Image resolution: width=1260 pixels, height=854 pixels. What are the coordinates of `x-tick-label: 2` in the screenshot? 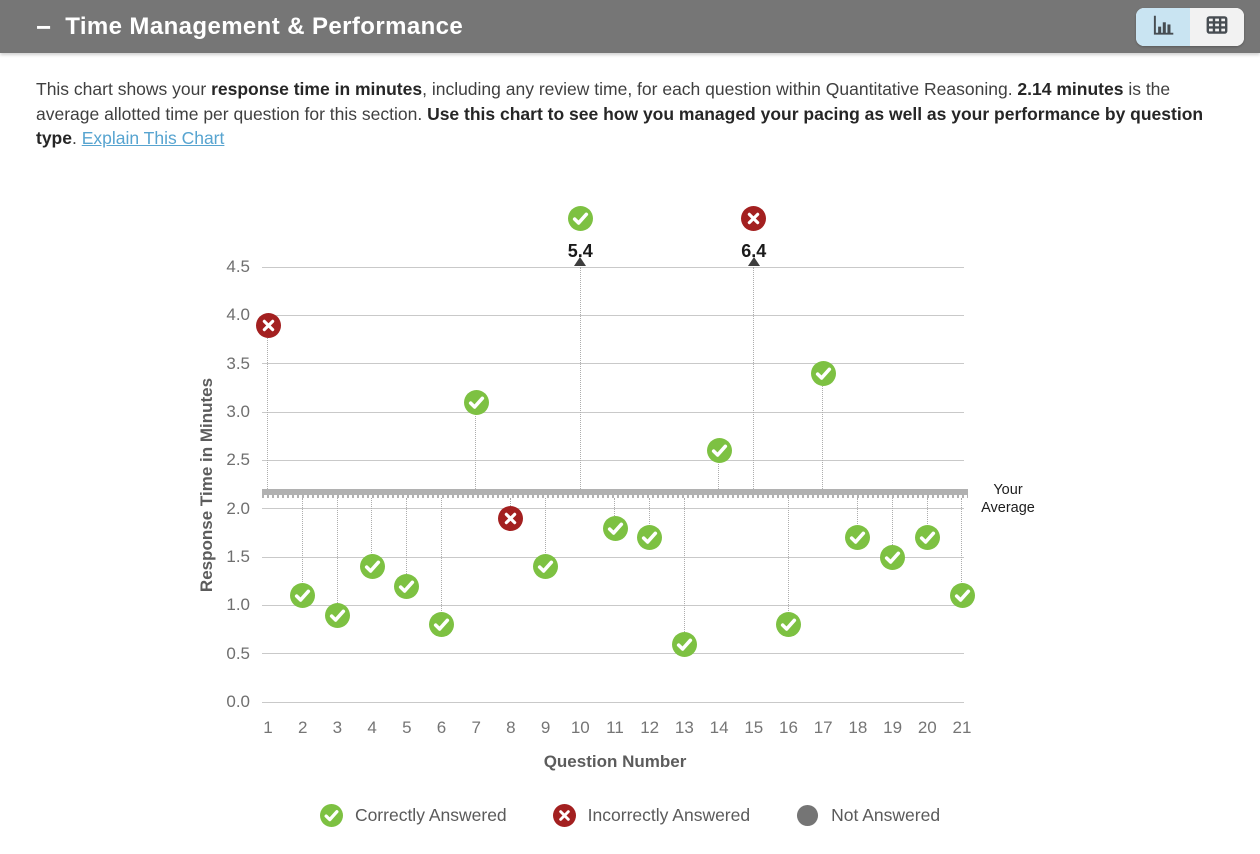 It's located at (302, 727).